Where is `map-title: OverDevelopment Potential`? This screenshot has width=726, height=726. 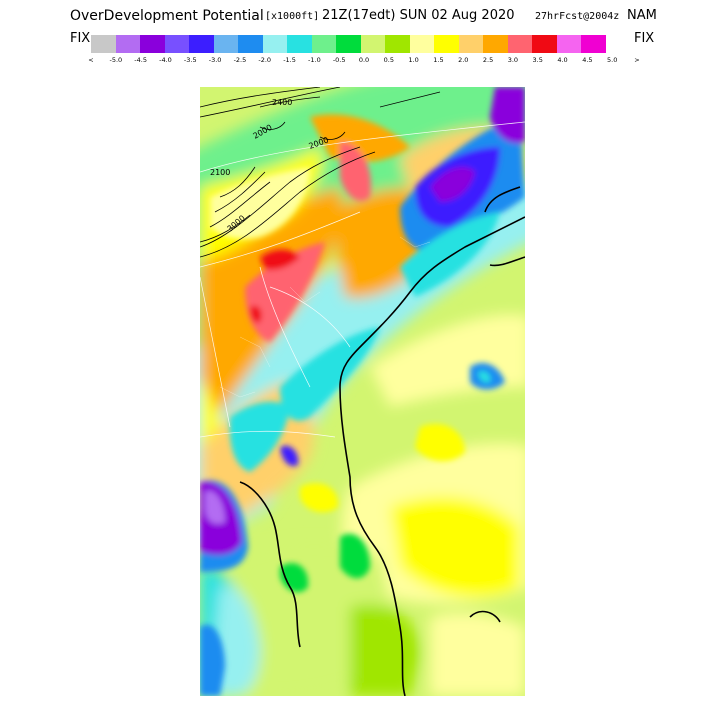 map-title: OverDevelopment Potential is located at coordinates (167, 16).